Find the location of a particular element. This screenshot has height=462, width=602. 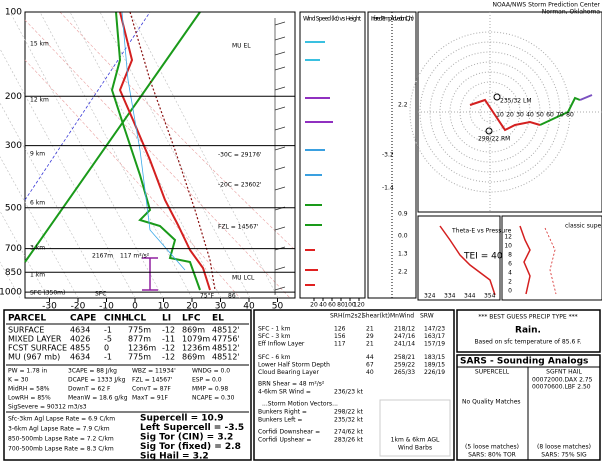

column-header: PARCEL is located at coordinates (27, 319).